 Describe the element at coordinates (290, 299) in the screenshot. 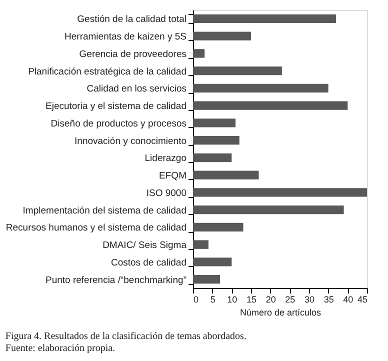

I see `x-tick-label: 25` at that location.